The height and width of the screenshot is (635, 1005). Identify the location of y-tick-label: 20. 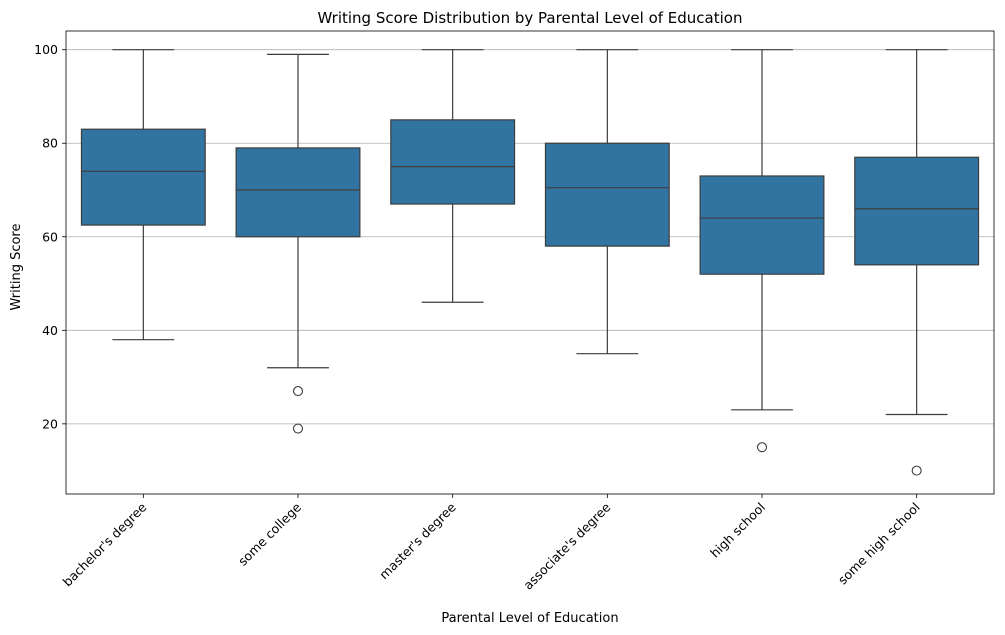
(50, 423).